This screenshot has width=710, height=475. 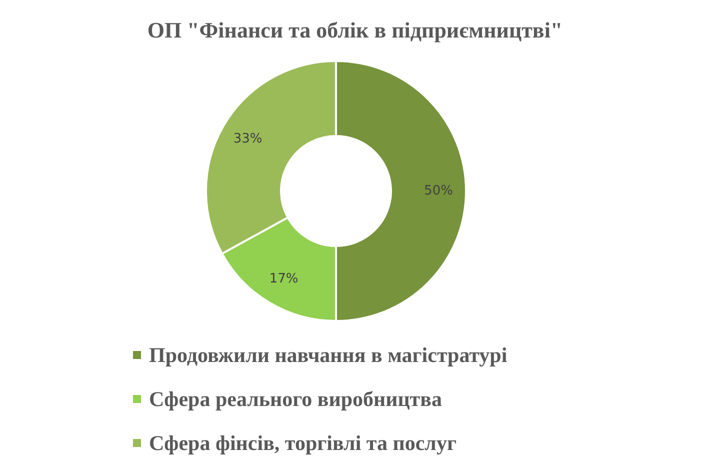 I want to click on data-label: 17%, so click(x=283, y=279).